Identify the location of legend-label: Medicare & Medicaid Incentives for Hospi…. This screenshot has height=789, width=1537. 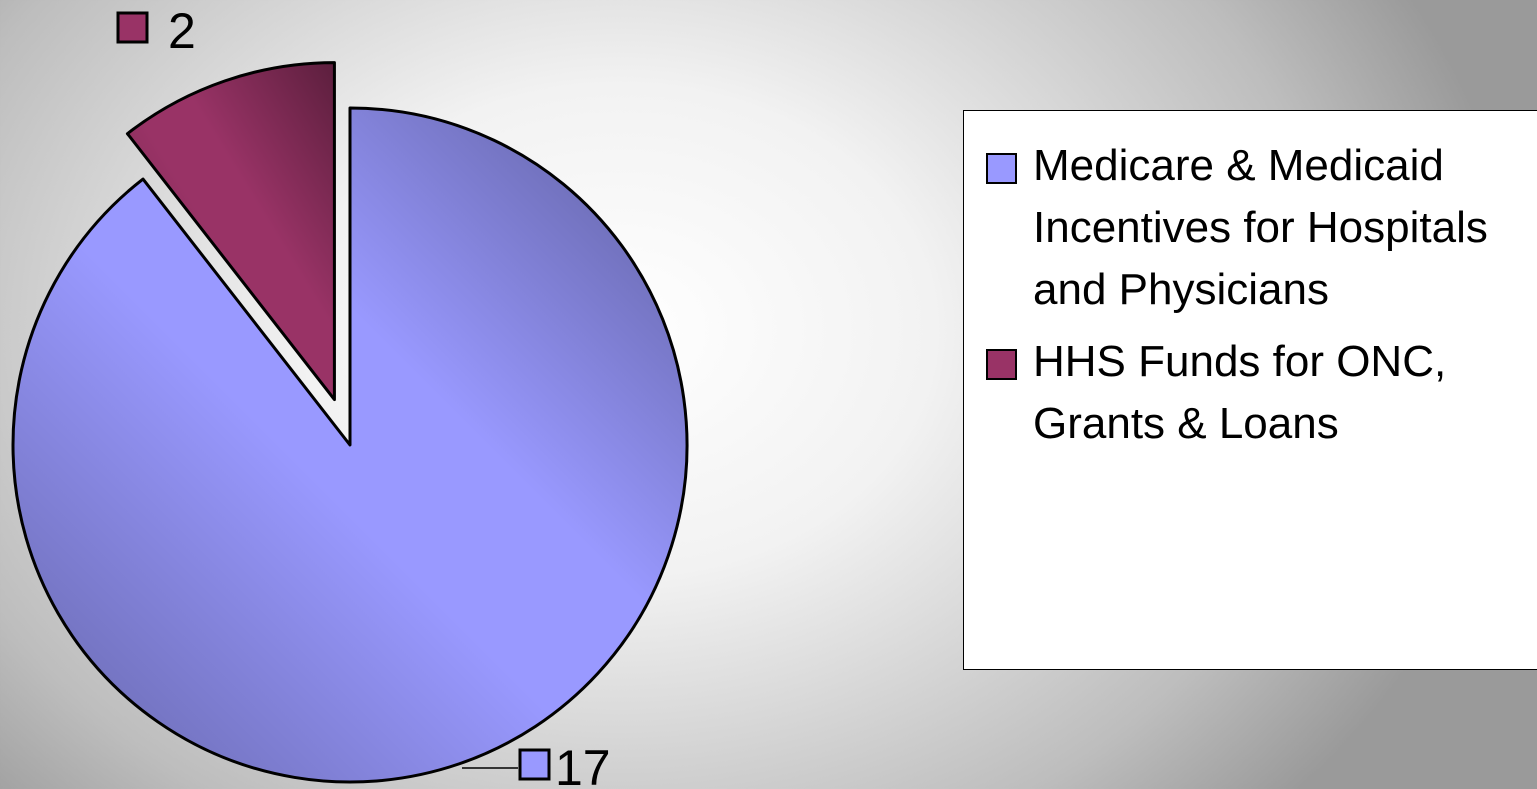
(1260, 227).